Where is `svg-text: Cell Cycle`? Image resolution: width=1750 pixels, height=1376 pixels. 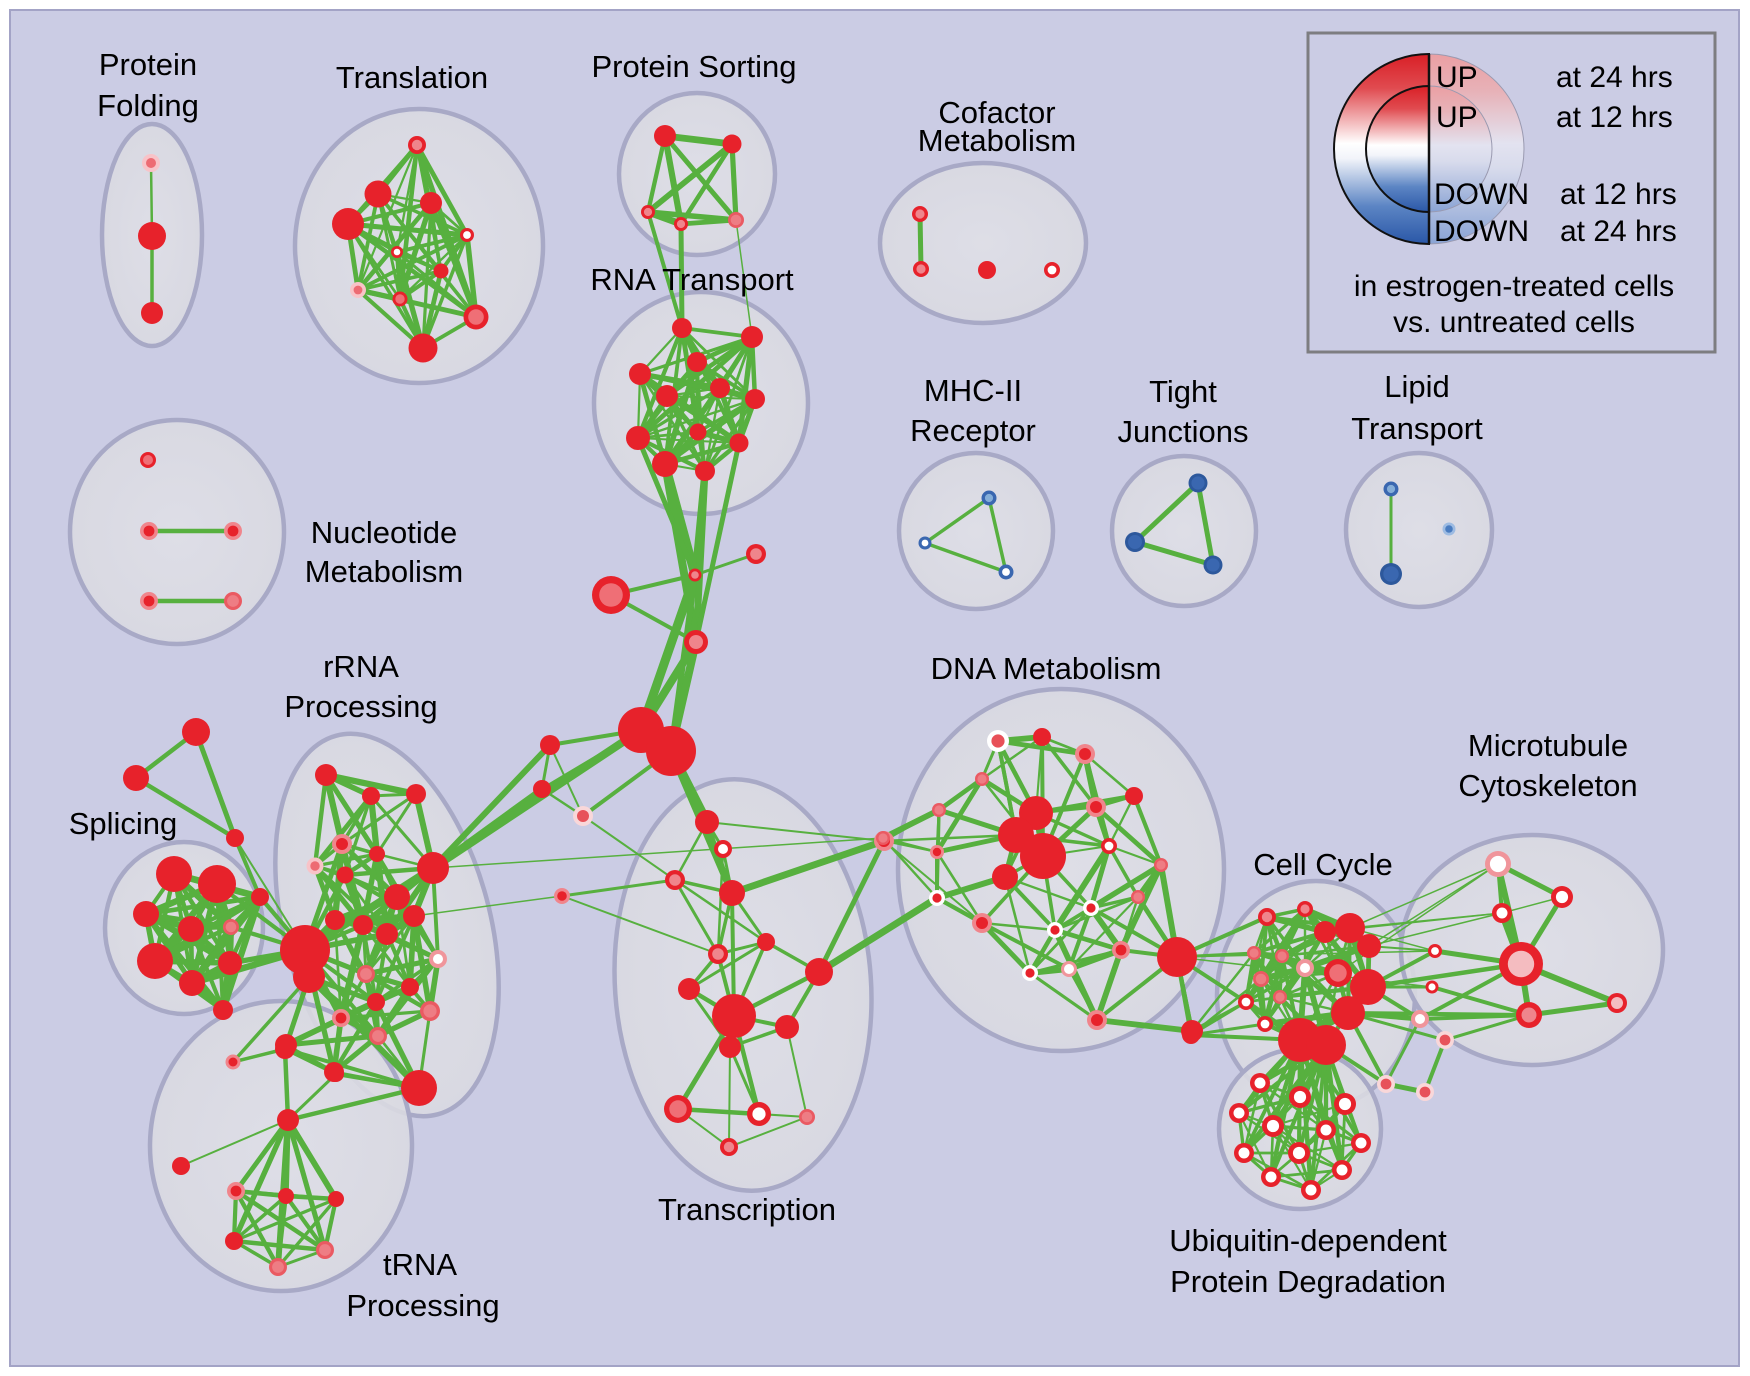
svg-text: Cell Cycle is located at coordinates (1323, 864).